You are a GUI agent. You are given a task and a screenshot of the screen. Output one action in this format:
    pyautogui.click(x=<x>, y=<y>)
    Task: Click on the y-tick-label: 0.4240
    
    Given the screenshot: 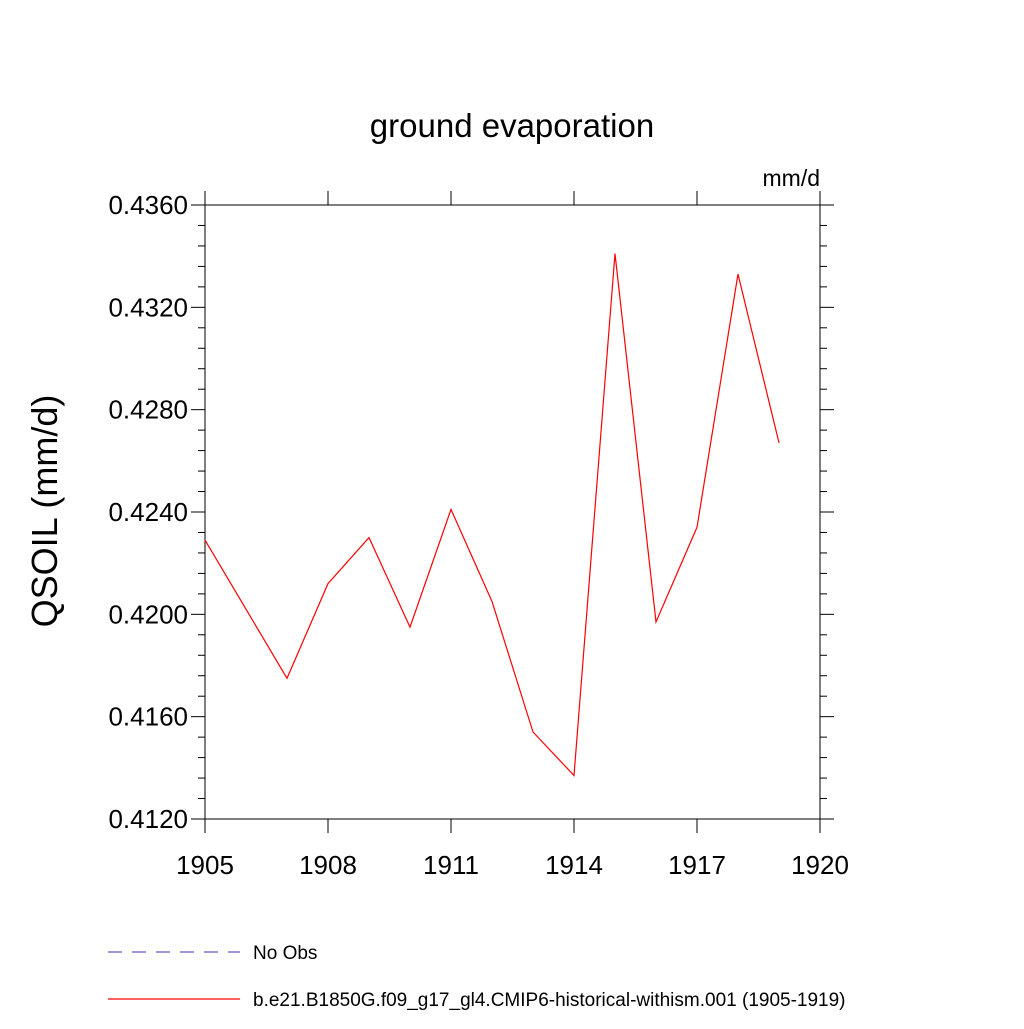 What is the action you would take?
    pyautogui.click(x=148, y=512)
    